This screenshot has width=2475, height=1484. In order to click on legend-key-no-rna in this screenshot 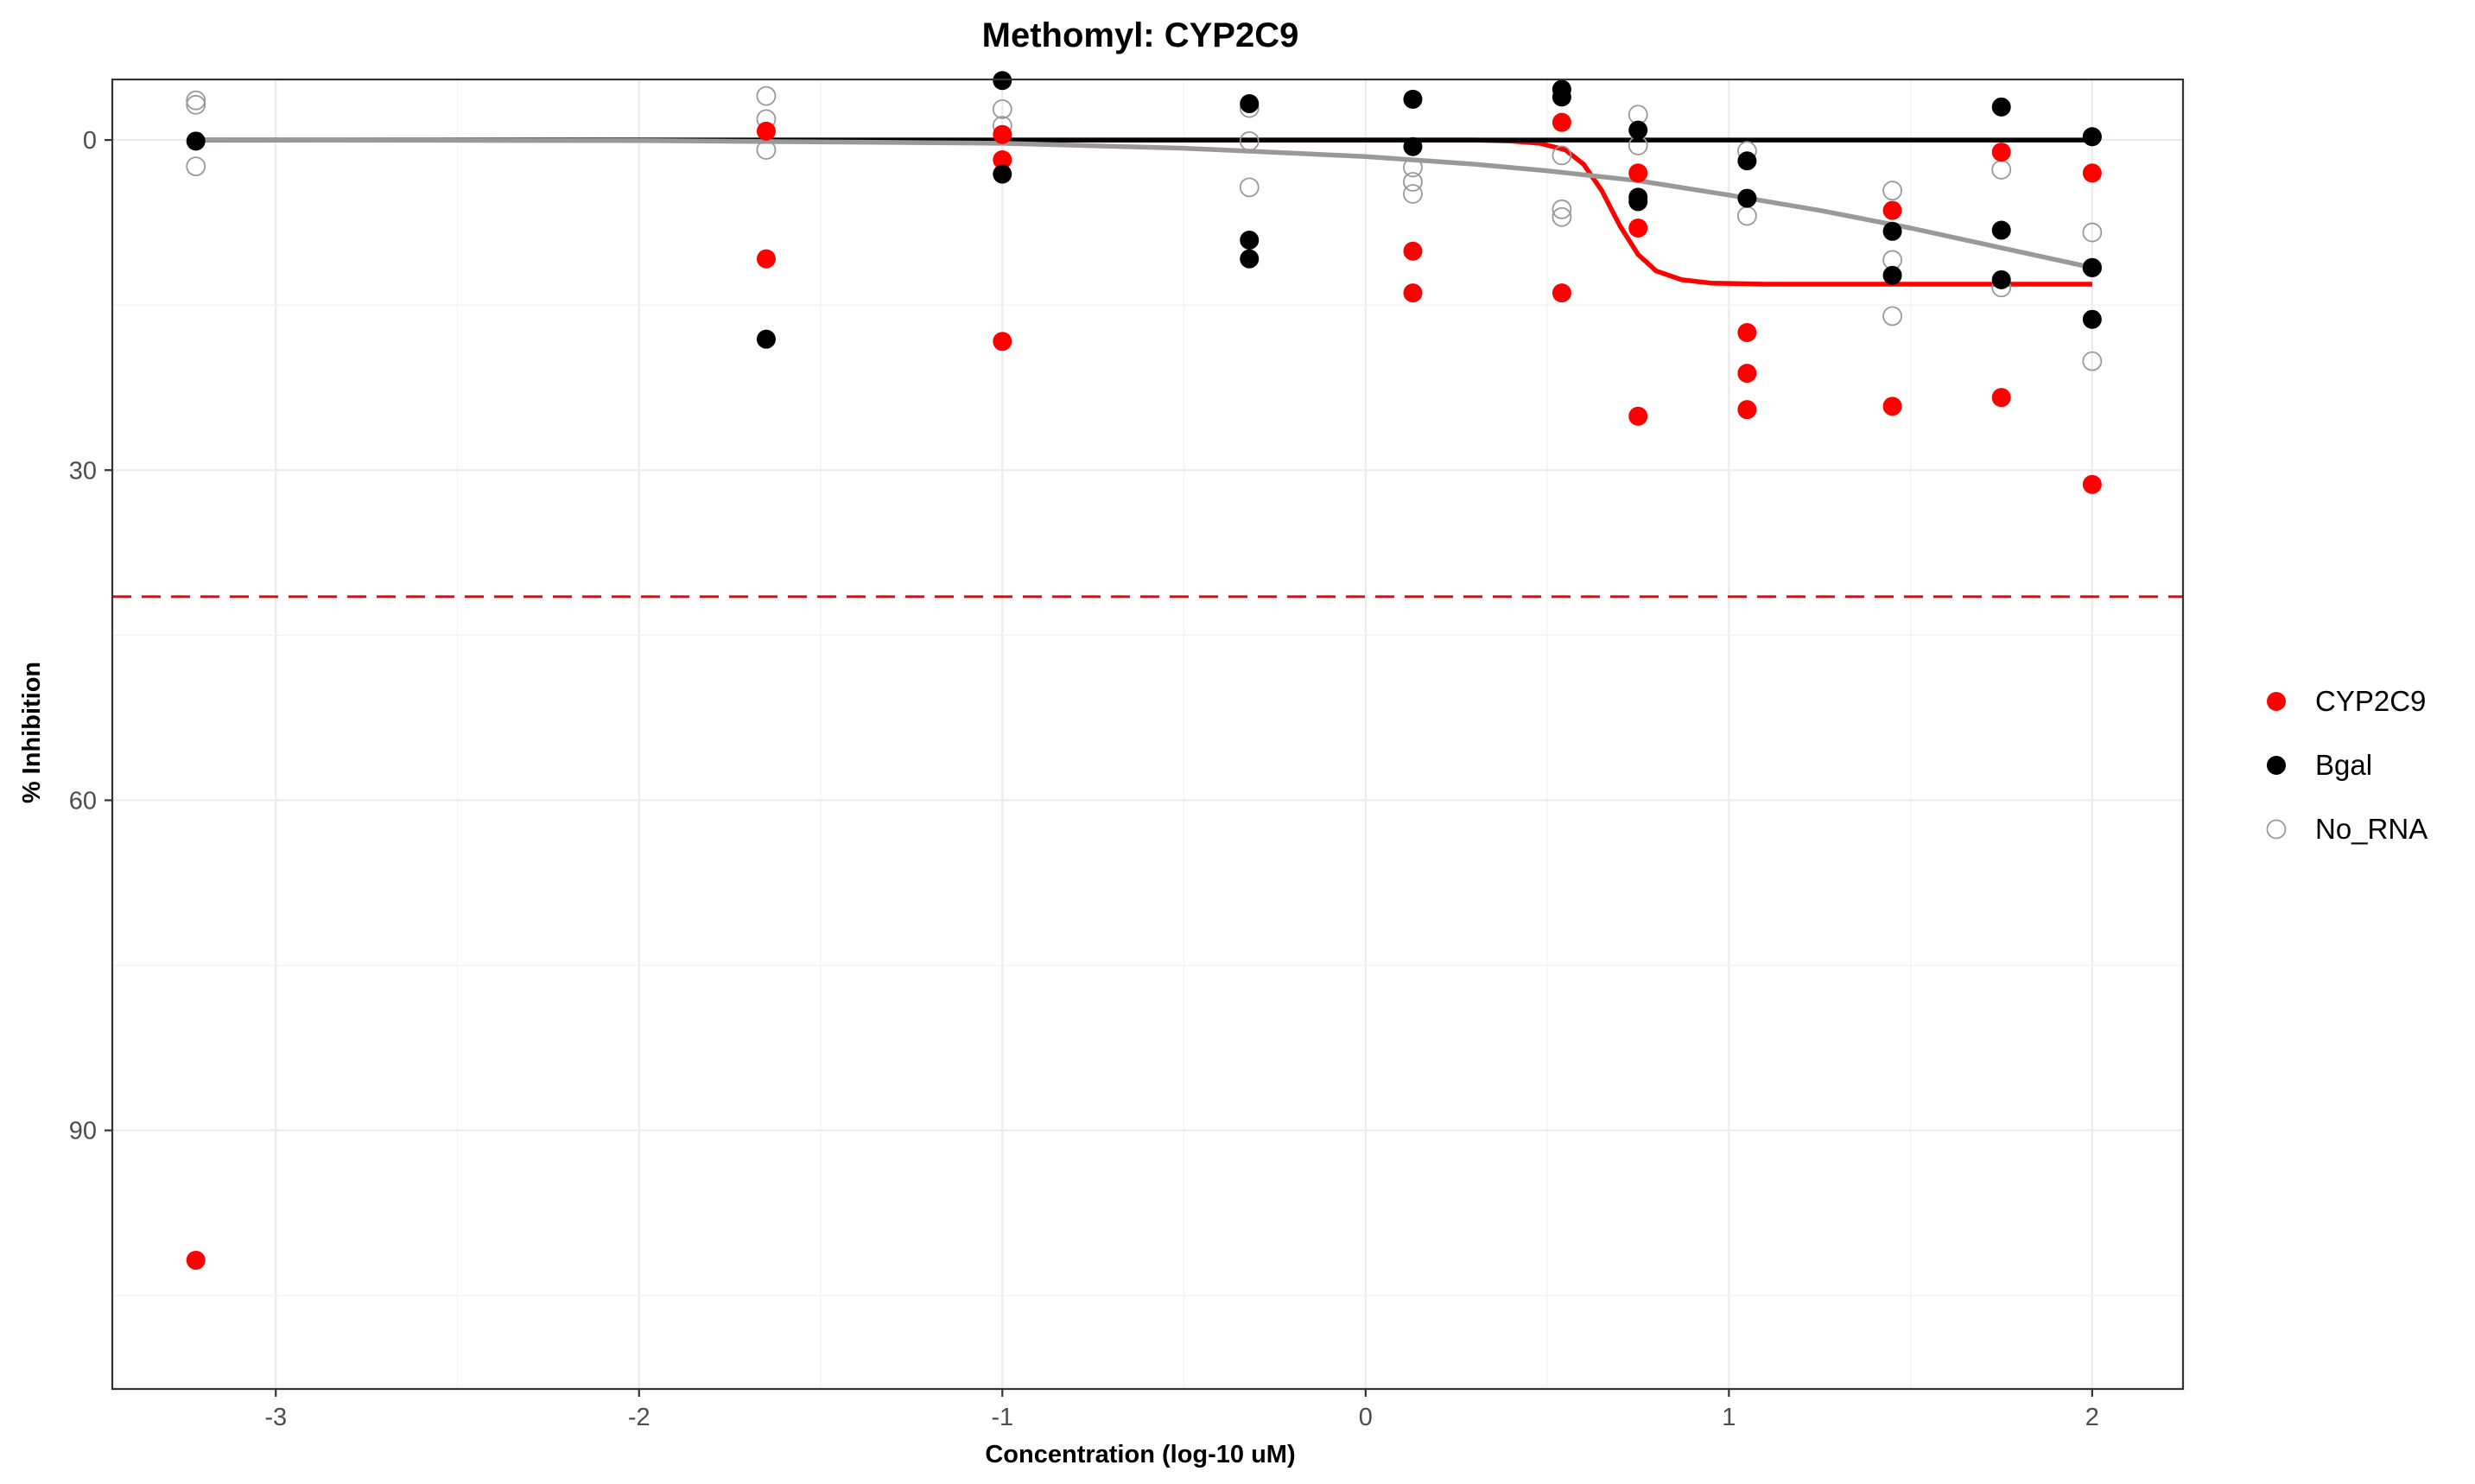, I will do `click(2276, 829)`.